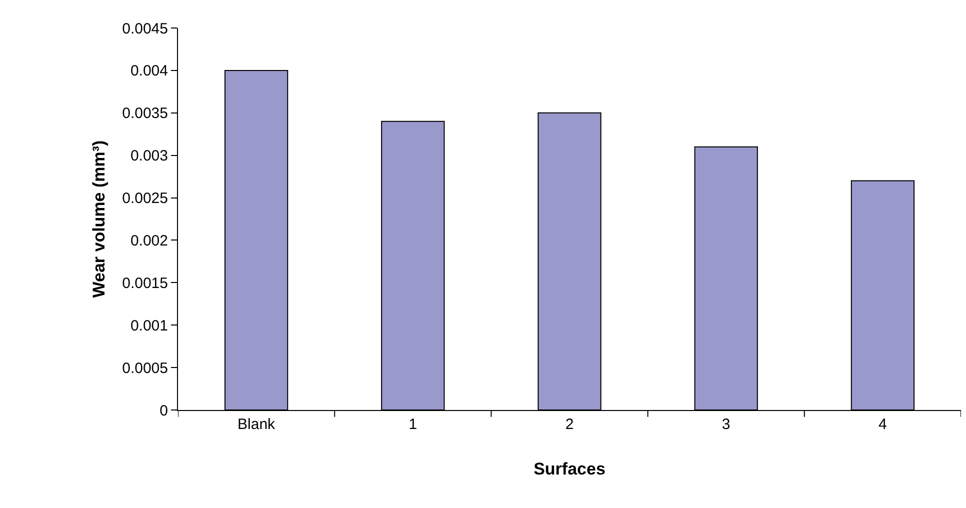 This screenshot has width=966, height=508. What do you see at coordinates (726, 424) in the screenshot?
I see `x-tick-label: 3` at bounding box center [726, 424].